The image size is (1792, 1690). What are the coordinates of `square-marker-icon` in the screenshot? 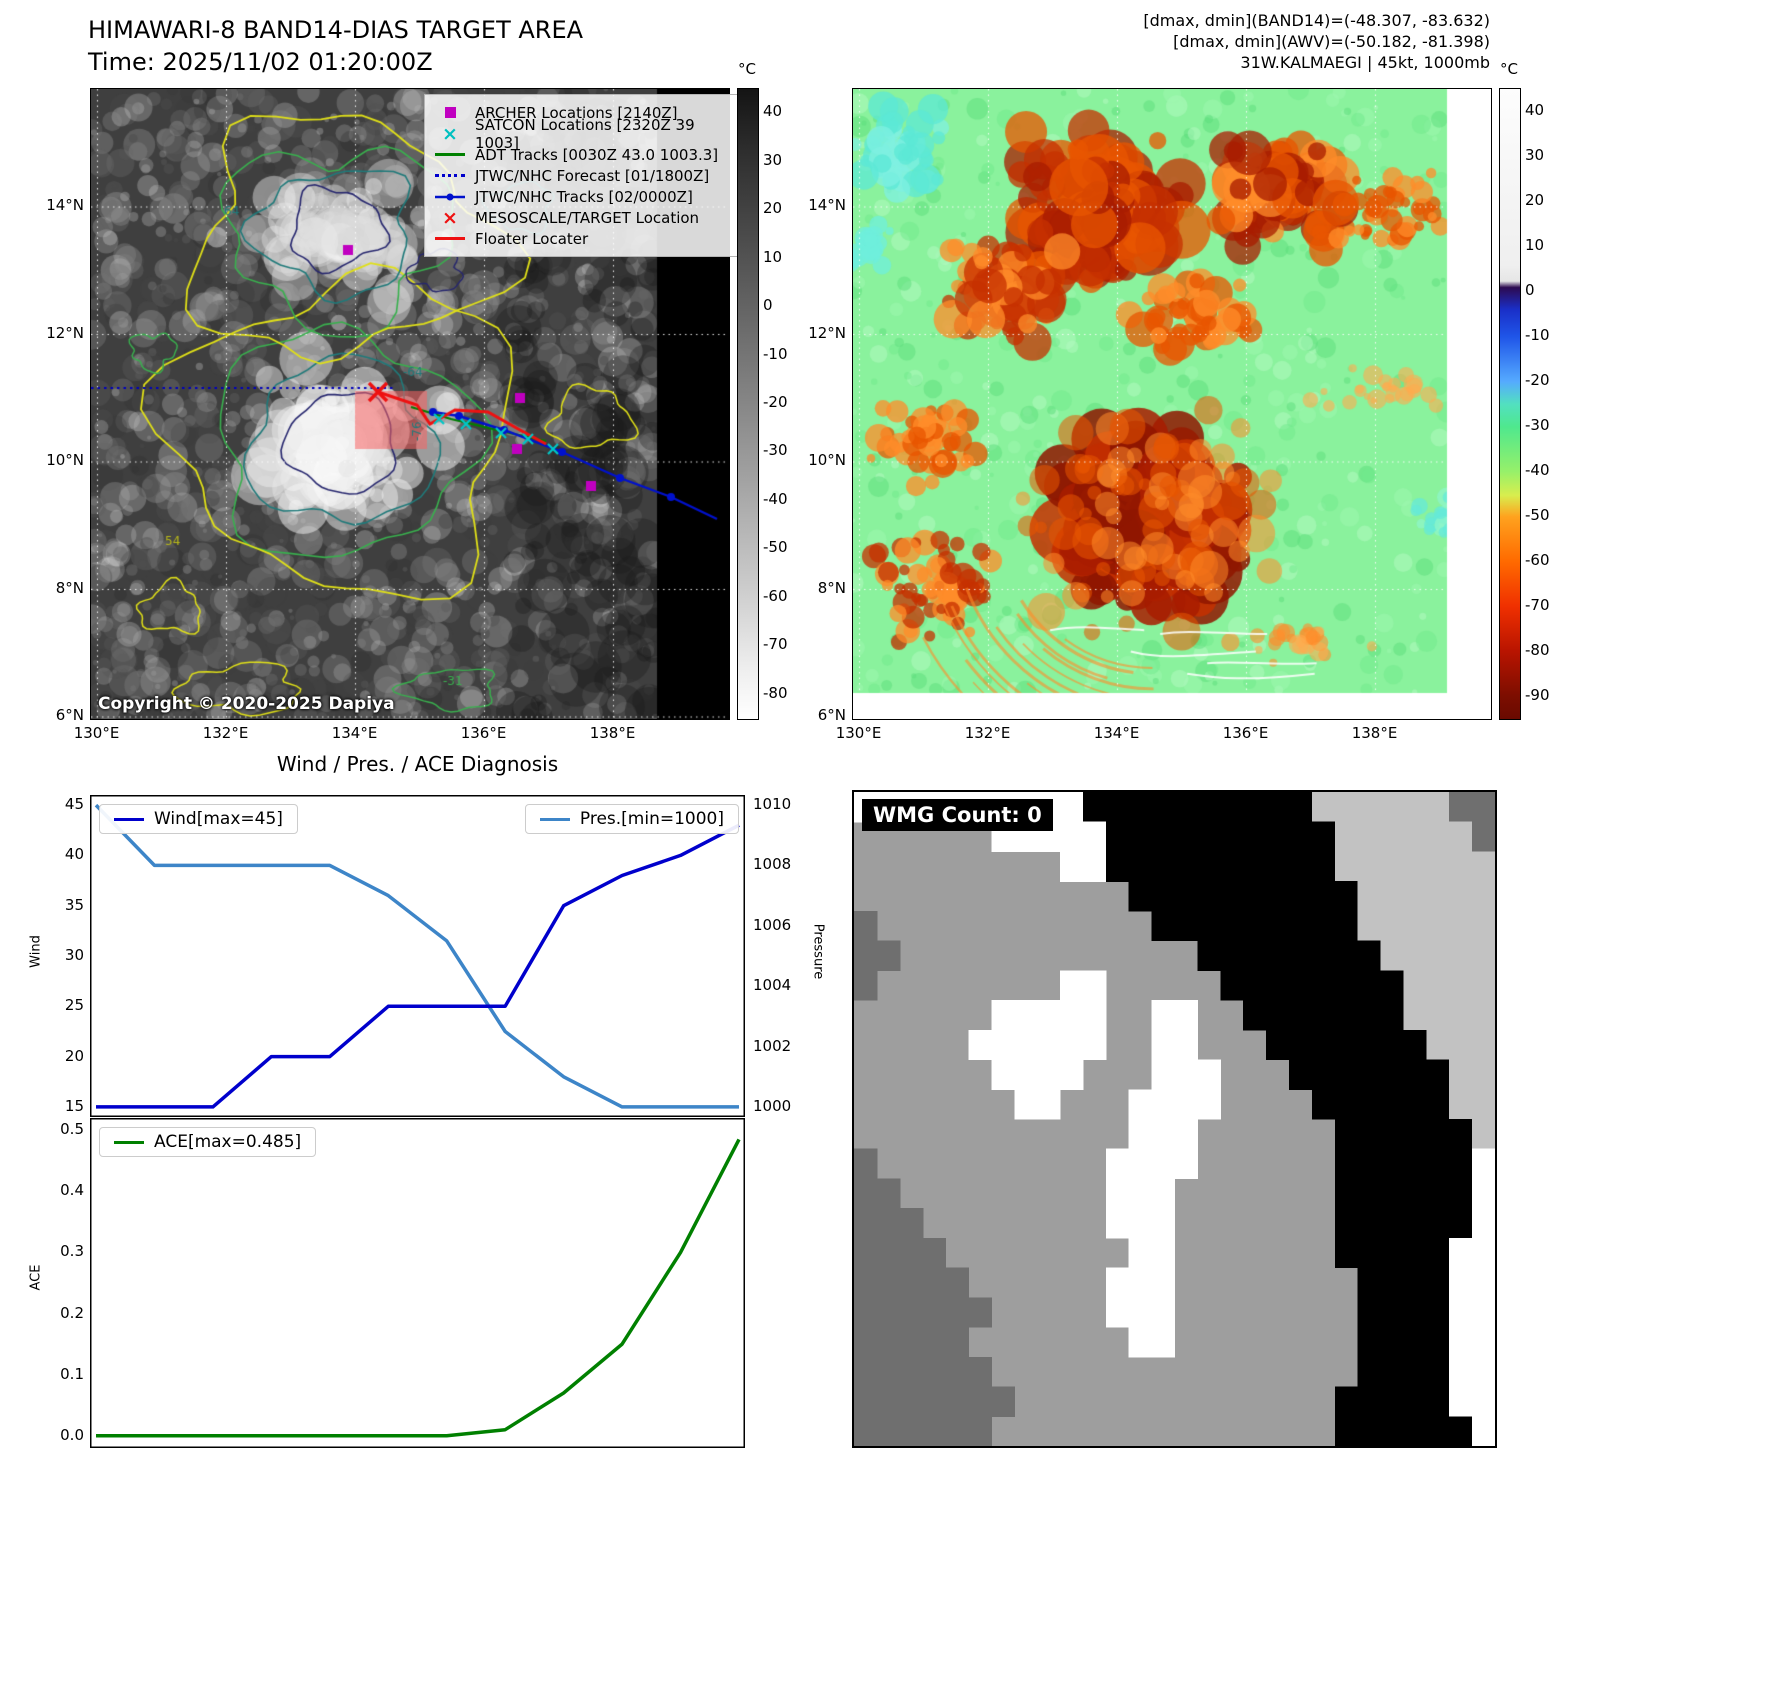 It's located at (450, 112).